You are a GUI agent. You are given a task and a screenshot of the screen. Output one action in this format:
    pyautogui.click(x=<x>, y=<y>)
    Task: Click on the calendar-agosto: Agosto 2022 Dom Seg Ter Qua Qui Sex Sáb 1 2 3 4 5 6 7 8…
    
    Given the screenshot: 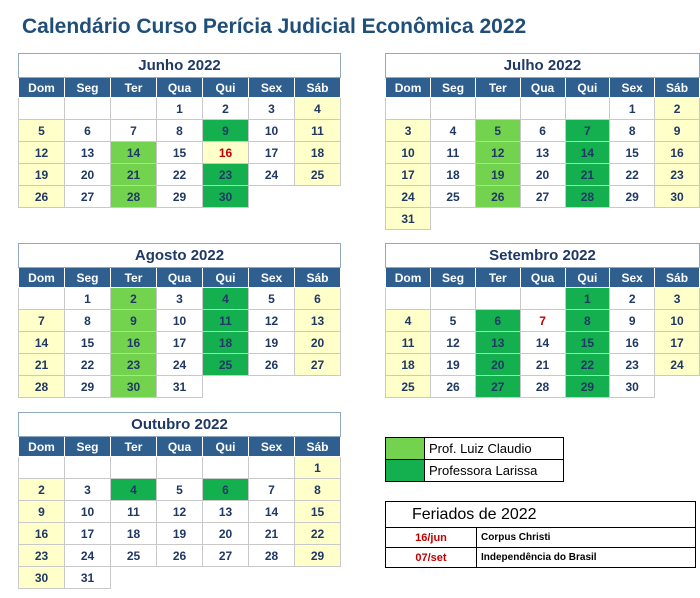 What is the action you would take?
    pyautogui.click(x=179, y=320)
    